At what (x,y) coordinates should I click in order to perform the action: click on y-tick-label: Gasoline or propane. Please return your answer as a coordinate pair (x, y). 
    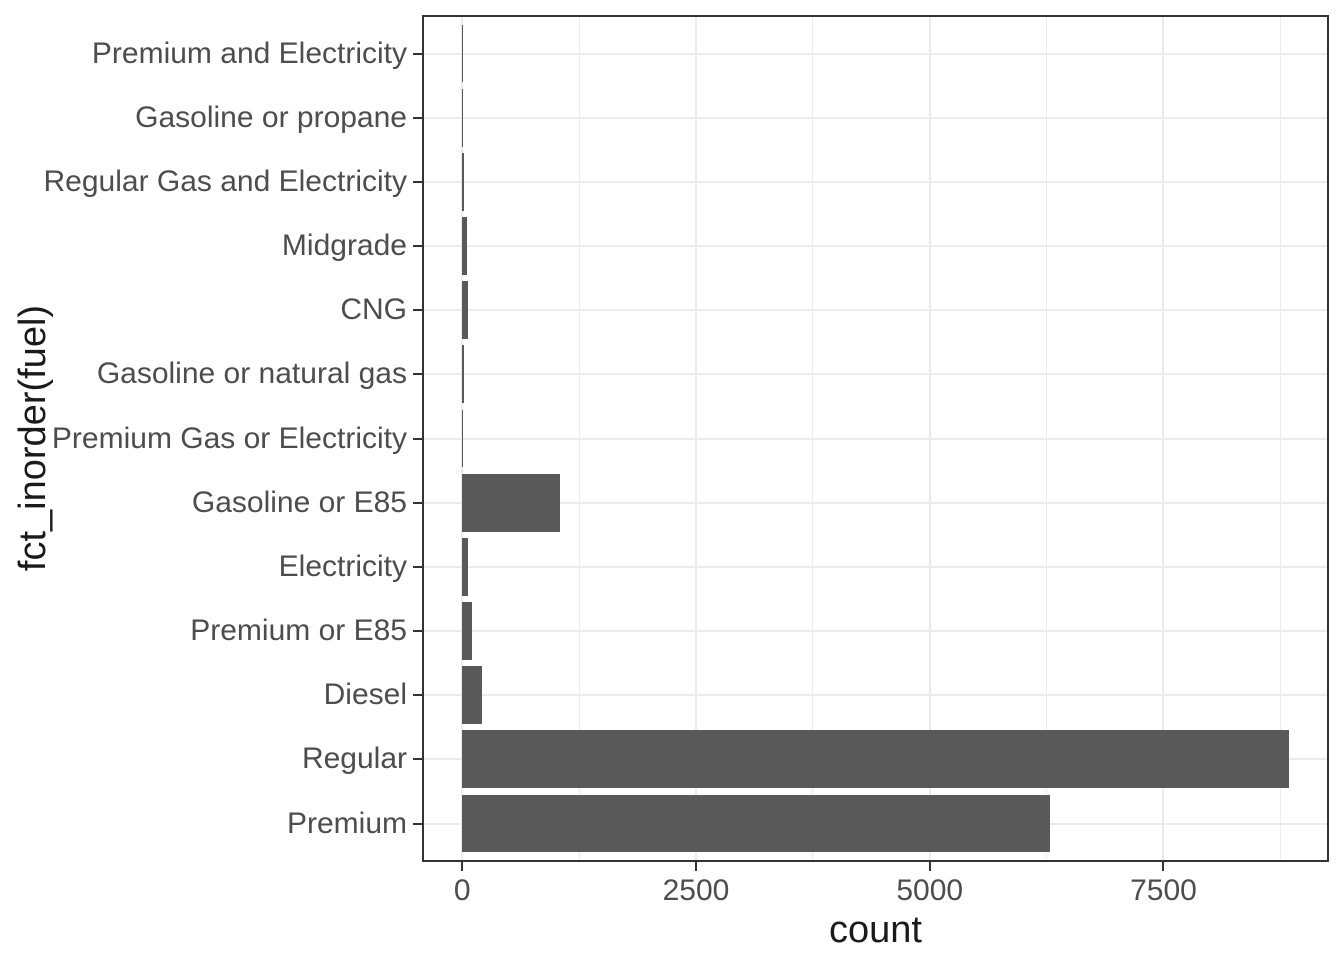
    Looking at the image, I should click on (271, 117).